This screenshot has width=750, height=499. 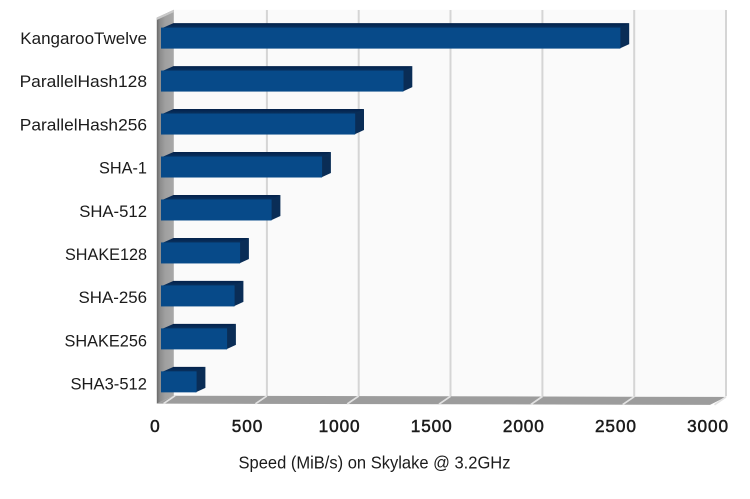 I want to click on svg-text: ParallelHash256, so click(x=83, y=124).